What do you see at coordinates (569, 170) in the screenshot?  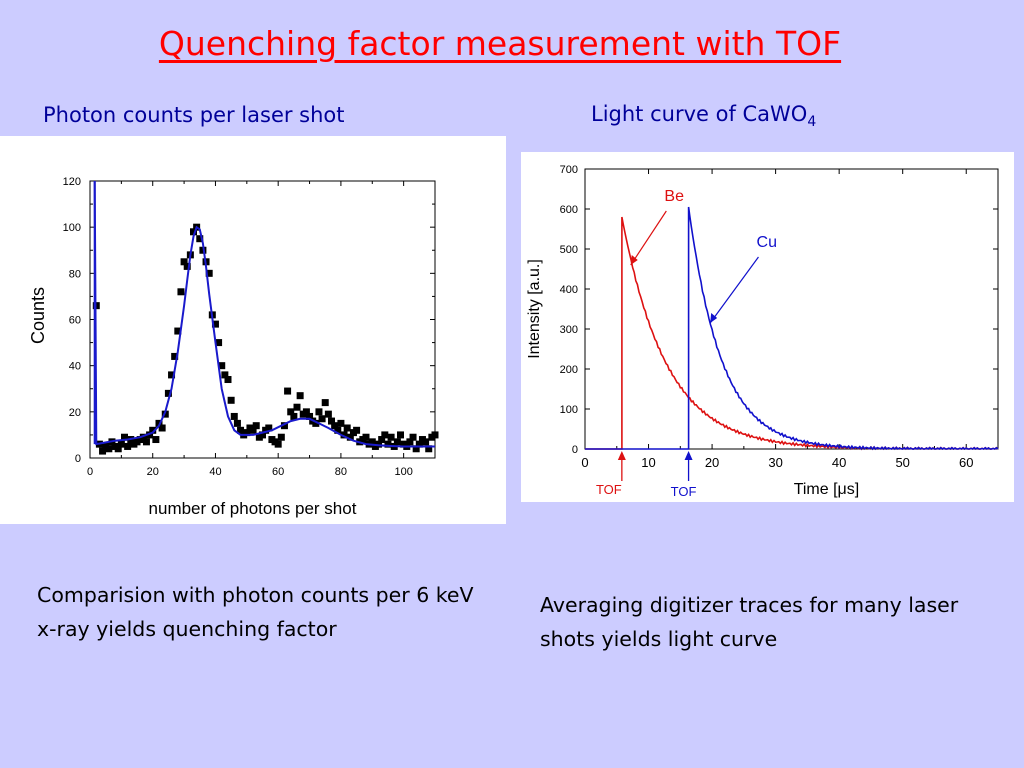 I see `y-tick-label: 700` at bounding box center [569, 170].